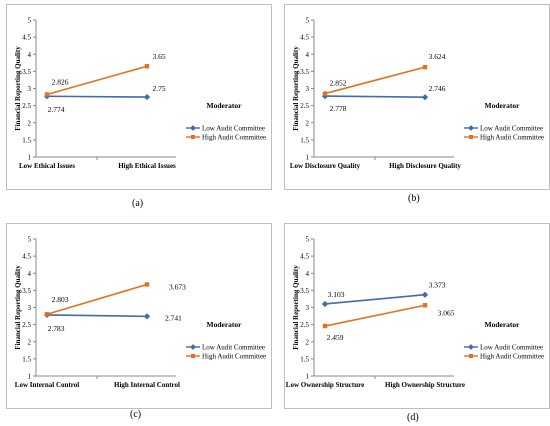 The image size is (550, 426). I want to click on x-category-label: High Disclosure Quality, so click(425, 166).